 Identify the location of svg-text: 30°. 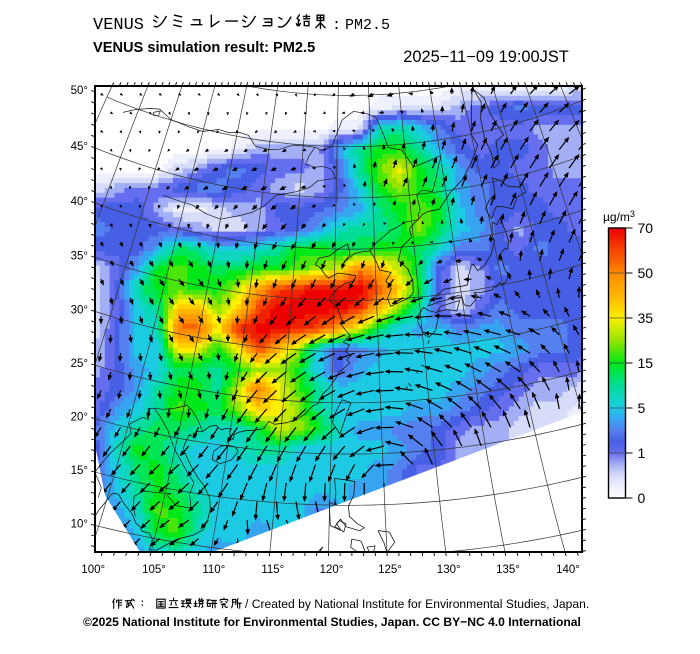
(79, 310).